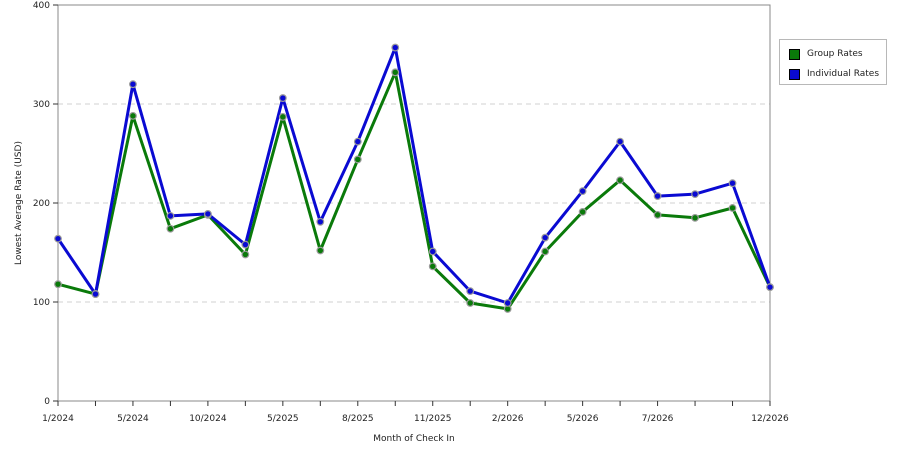 The height and width of the screenshot is (450, 900). What do you see at coordinates (794, 74) in the screenshot?
I see `legend-swatch-individual` at bounding box center [794, 74].